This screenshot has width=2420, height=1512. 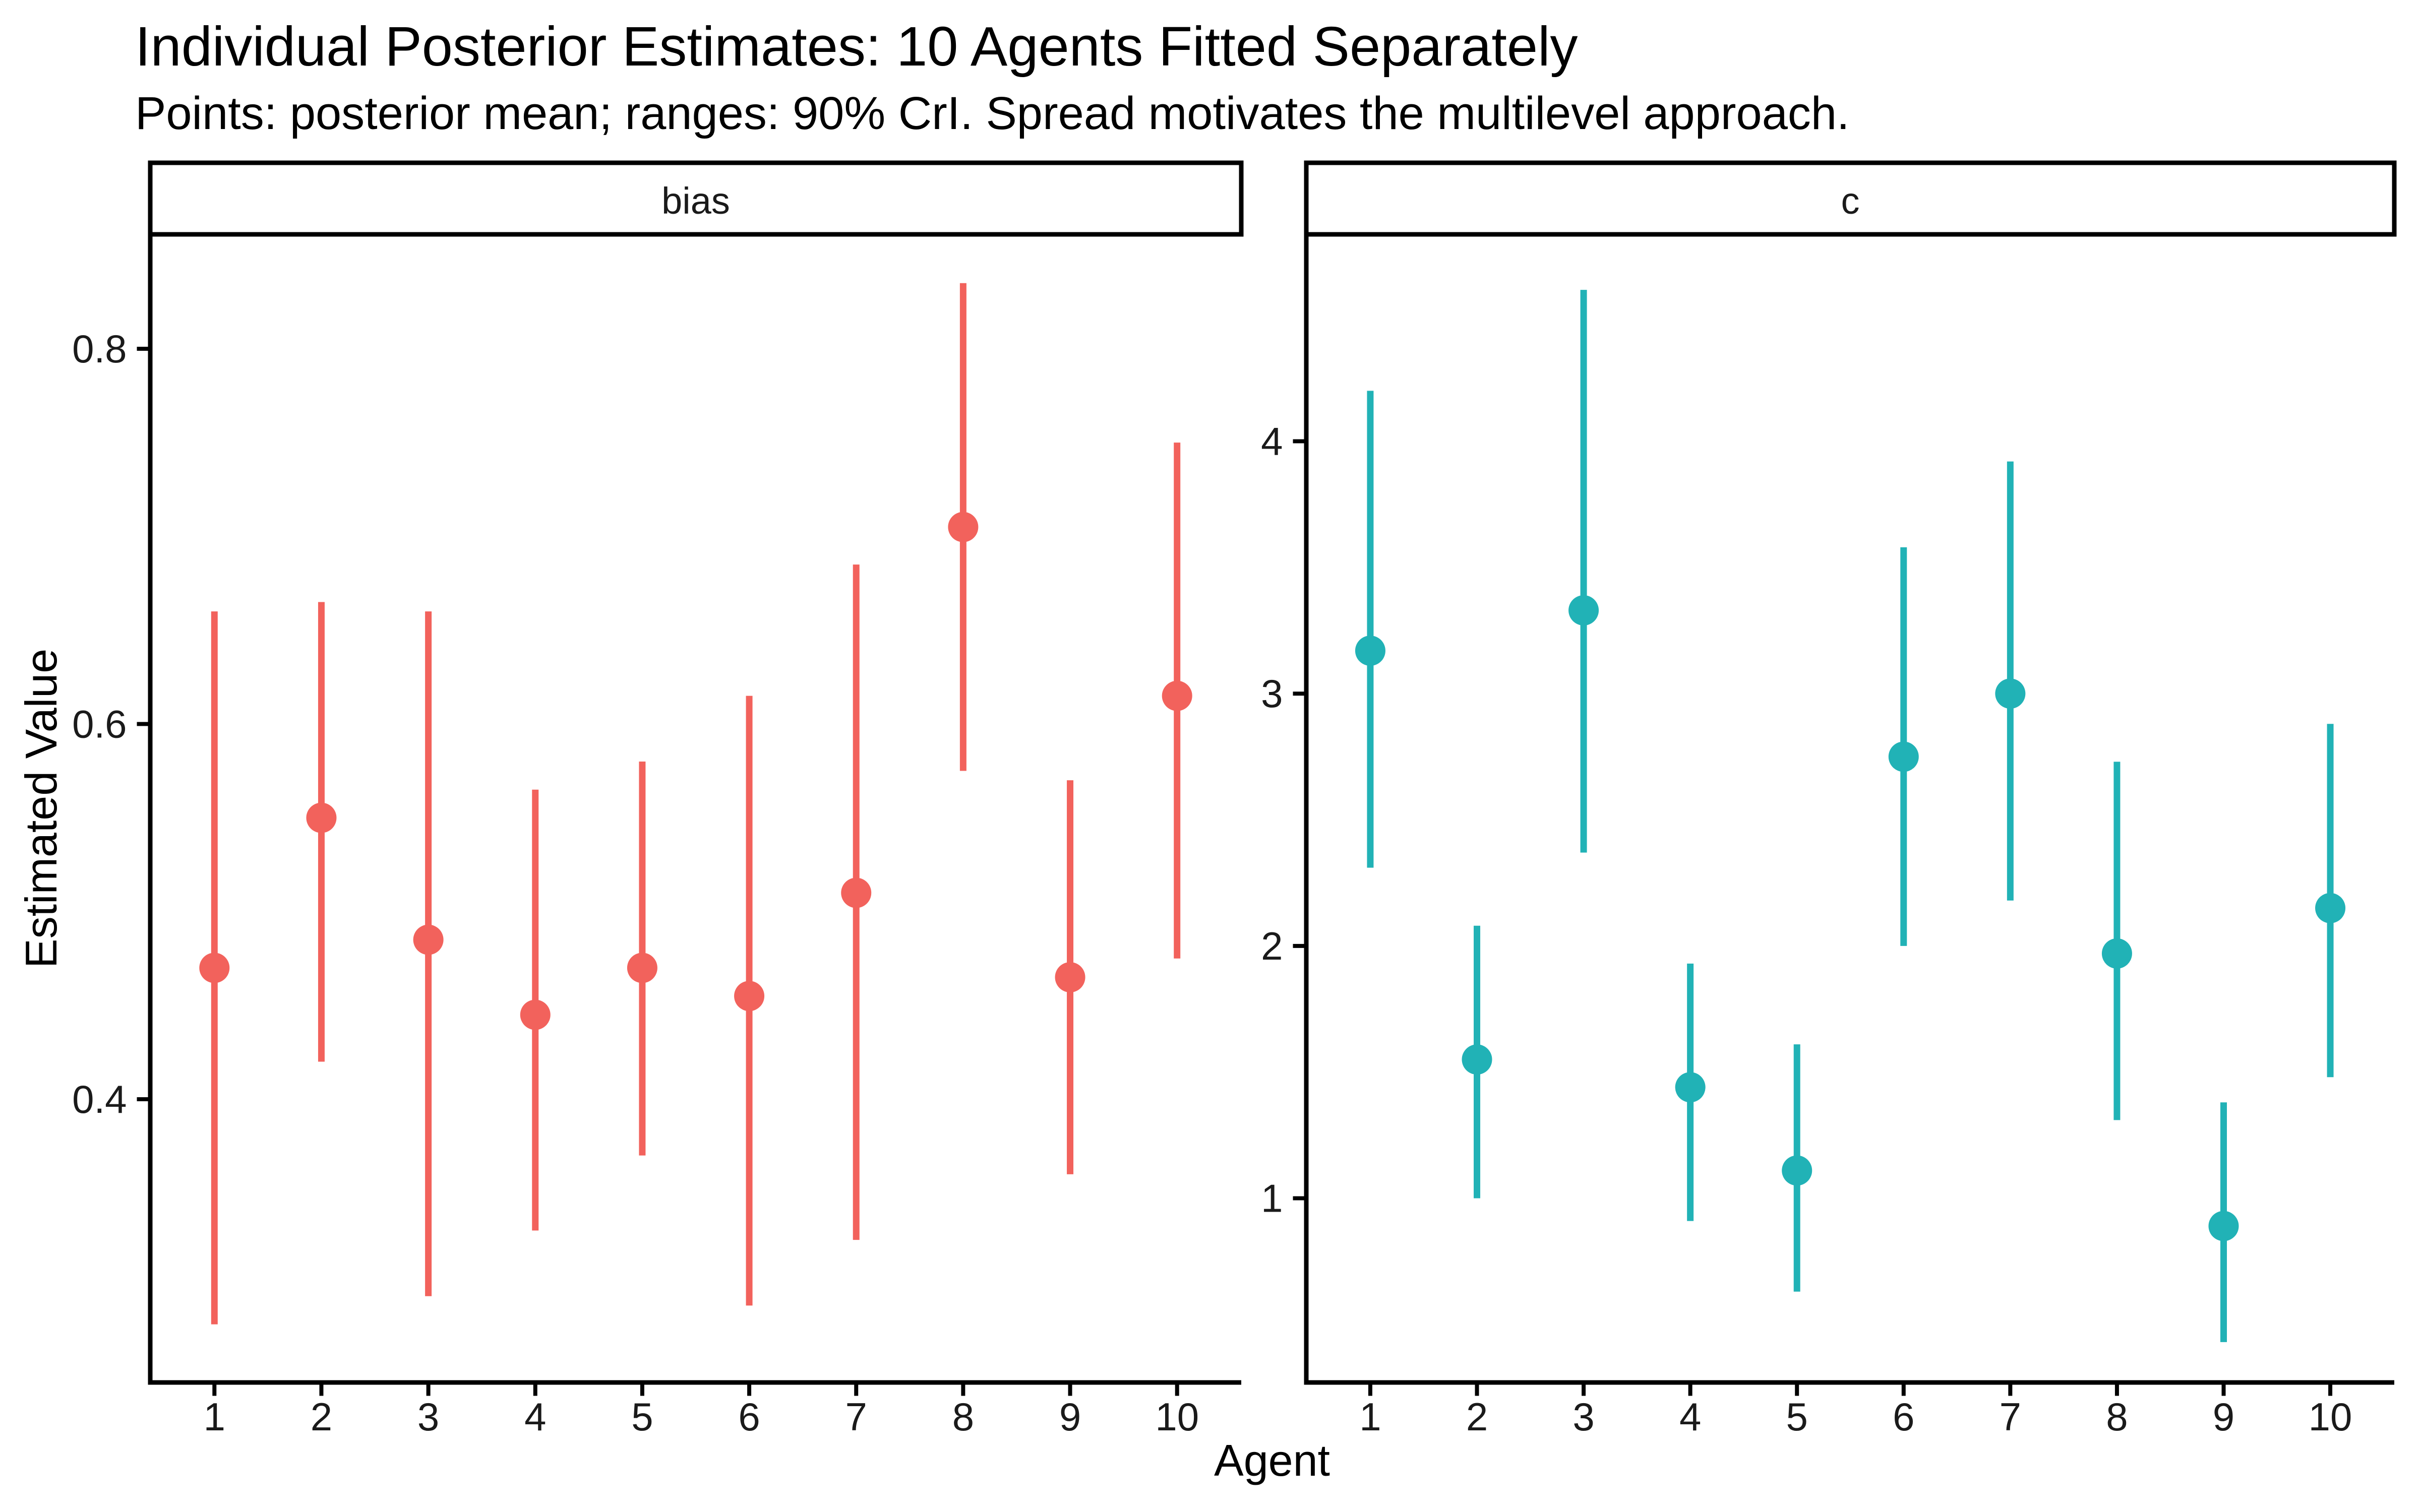 I want to click on y-tick-label-c: 2, so click(x=1272, y=946).